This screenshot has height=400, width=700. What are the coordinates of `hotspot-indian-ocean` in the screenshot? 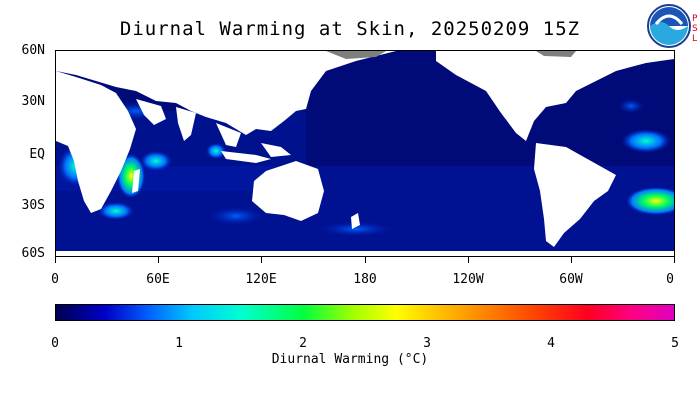 It's located at (156, 161).